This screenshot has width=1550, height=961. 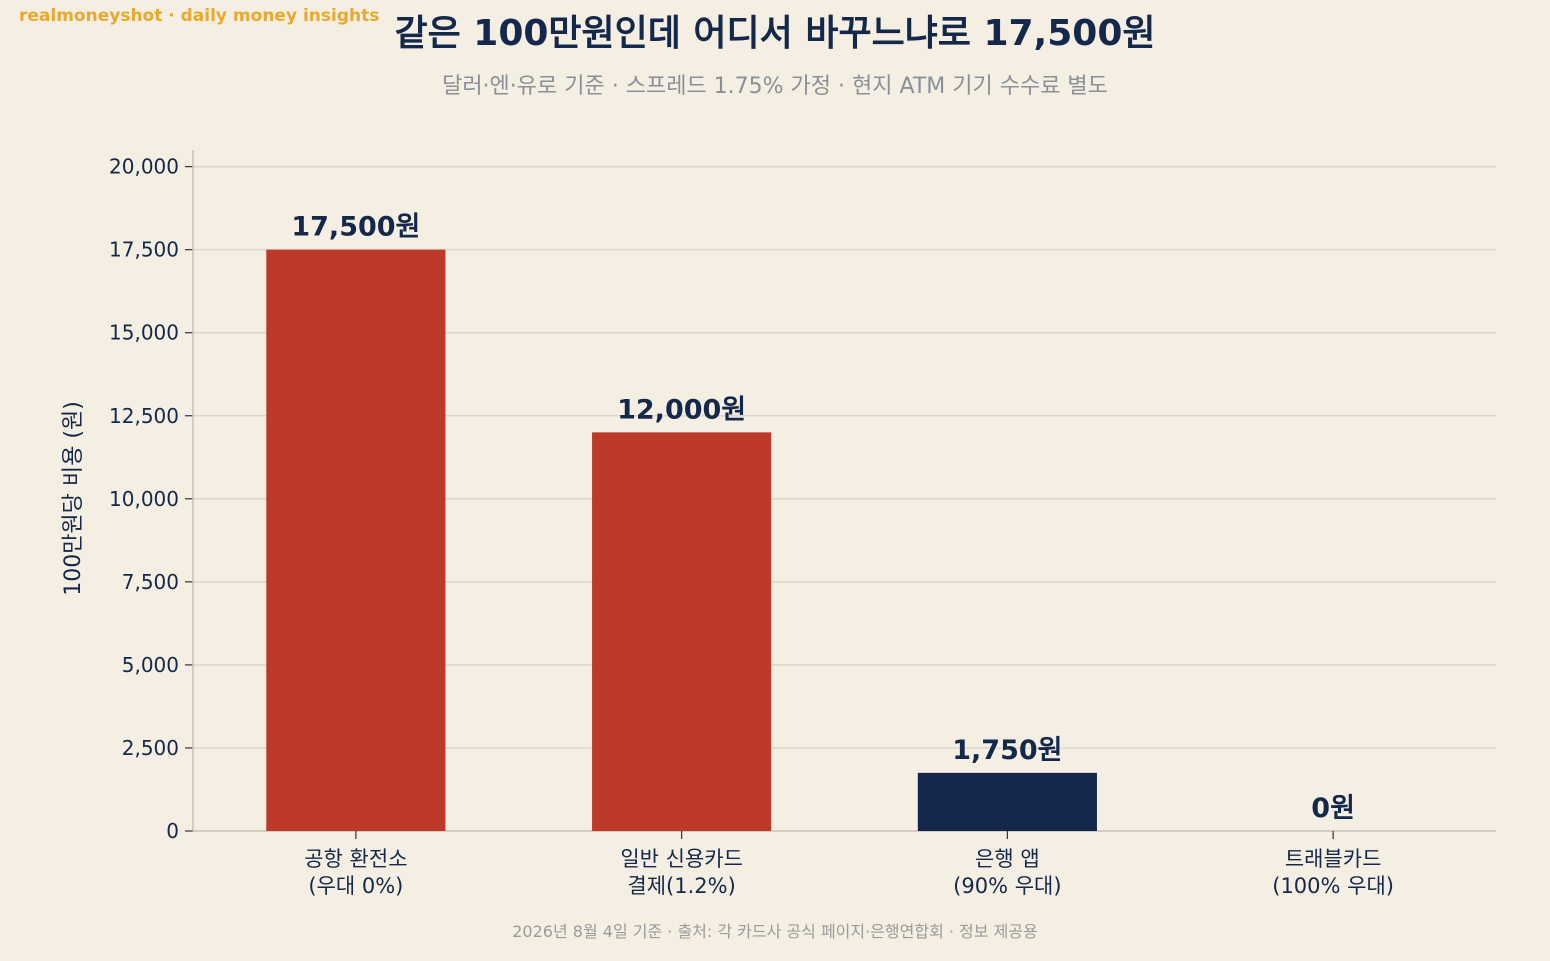 What do you see at coordinates (355, 886) in the screenshot?
I see `x-tick-label: (우대 0%)` at bounding box center [355, 886].